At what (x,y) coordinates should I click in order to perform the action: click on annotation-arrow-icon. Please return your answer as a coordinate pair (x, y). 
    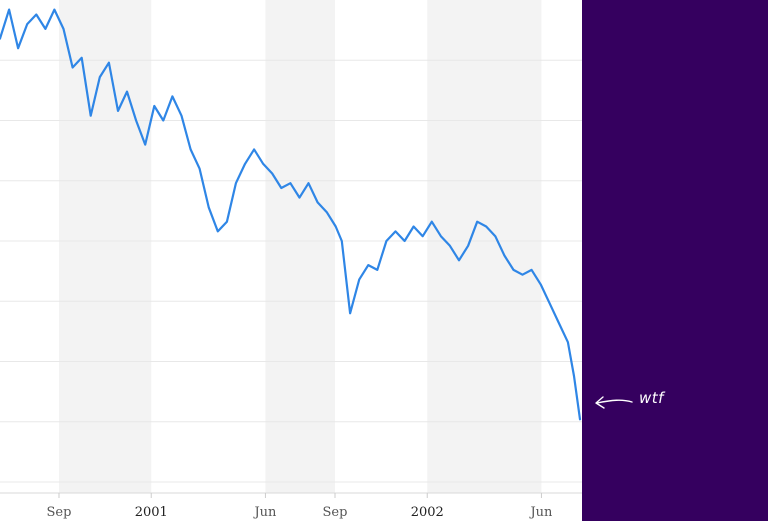
    Looking at the image, I should click on (614, 402).